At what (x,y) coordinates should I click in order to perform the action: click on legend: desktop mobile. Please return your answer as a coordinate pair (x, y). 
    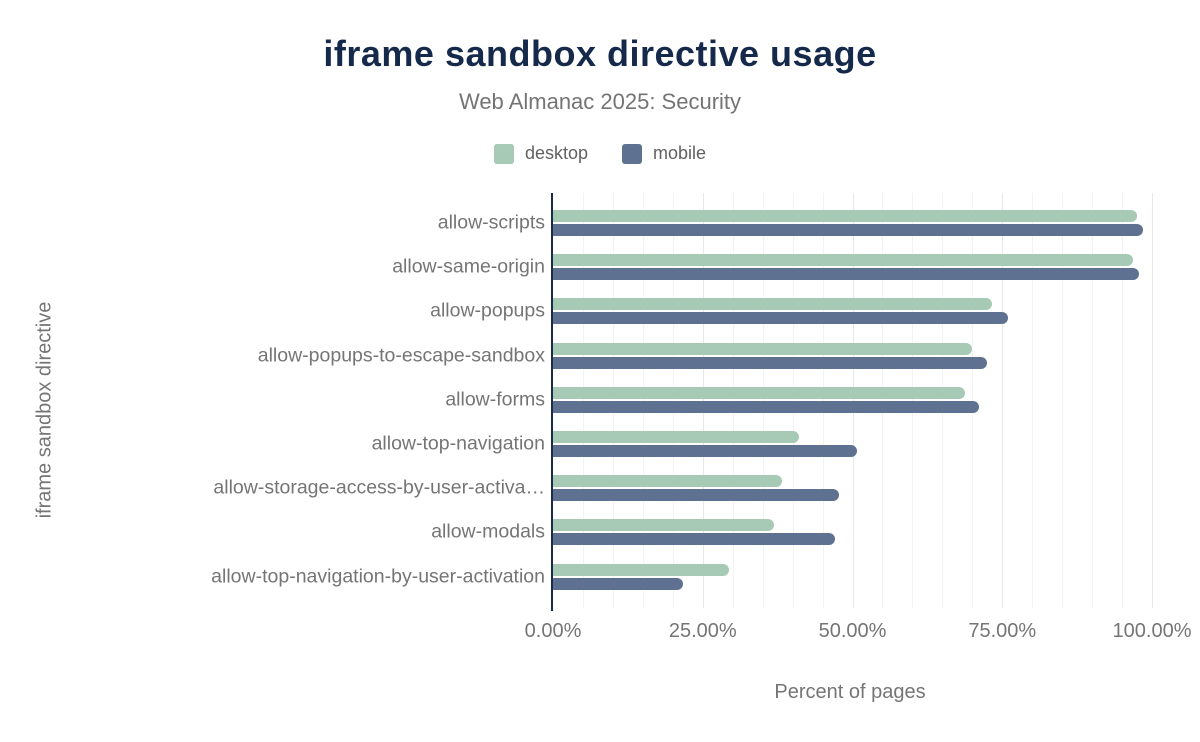
    Looking at the image, I should click on (600, 153).